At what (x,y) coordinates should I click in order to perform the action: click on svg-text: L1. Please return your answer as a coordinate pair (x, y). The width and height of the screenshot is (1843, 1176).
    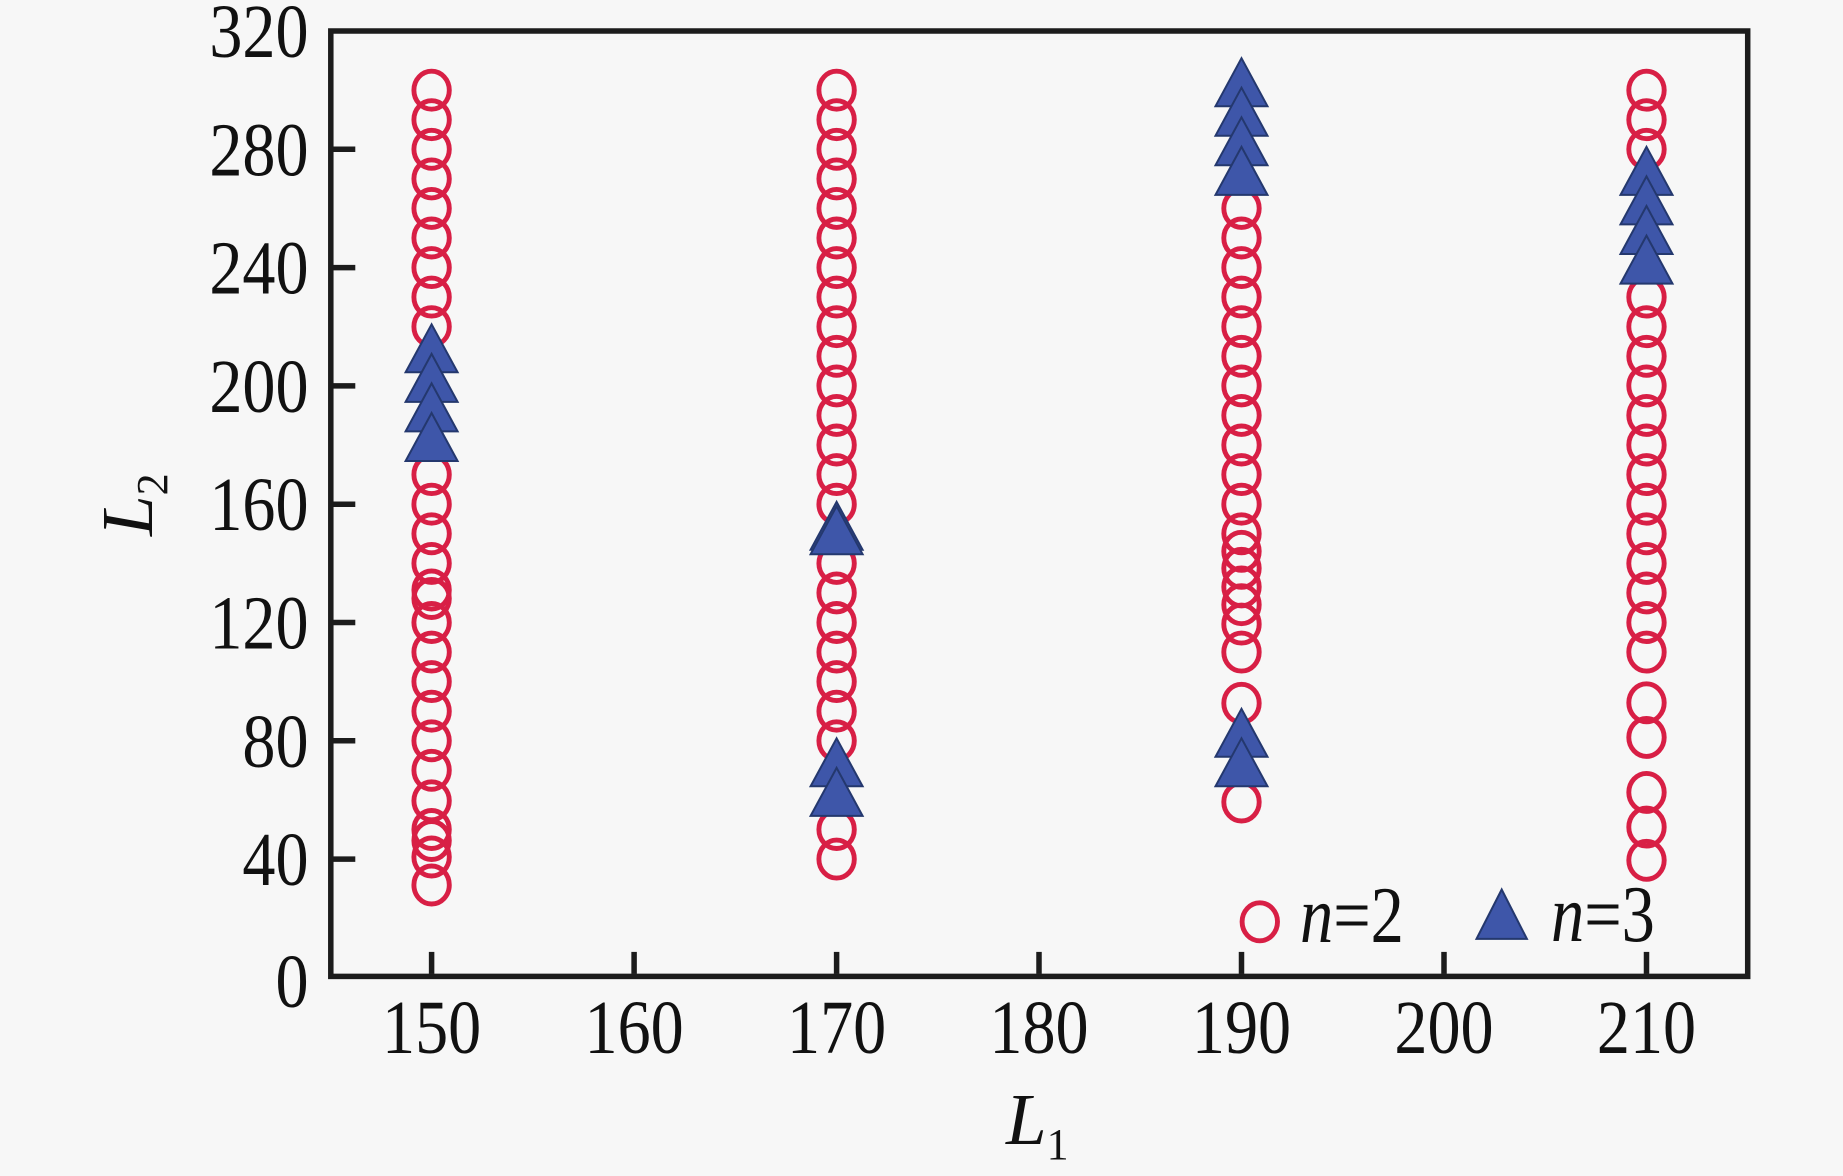
    Looking at the image, I should click on (1037, 1124).